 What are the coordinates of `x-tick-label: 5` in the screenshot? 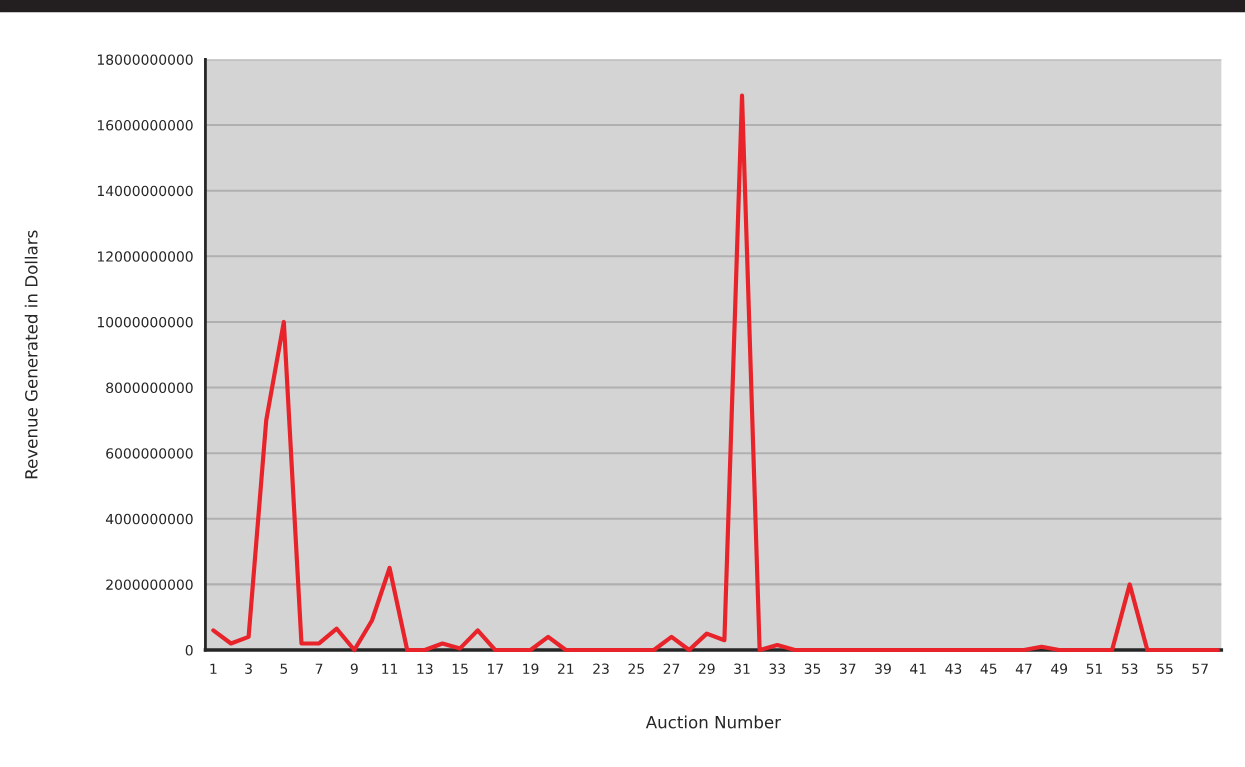 It's located at (284, 668).